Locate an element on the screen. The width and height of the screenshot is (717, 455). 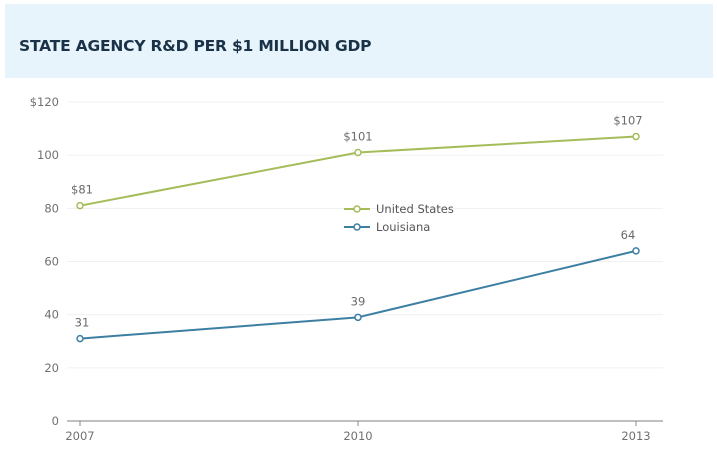
y-tick-label: 80 is located at coordinates (51, 208).